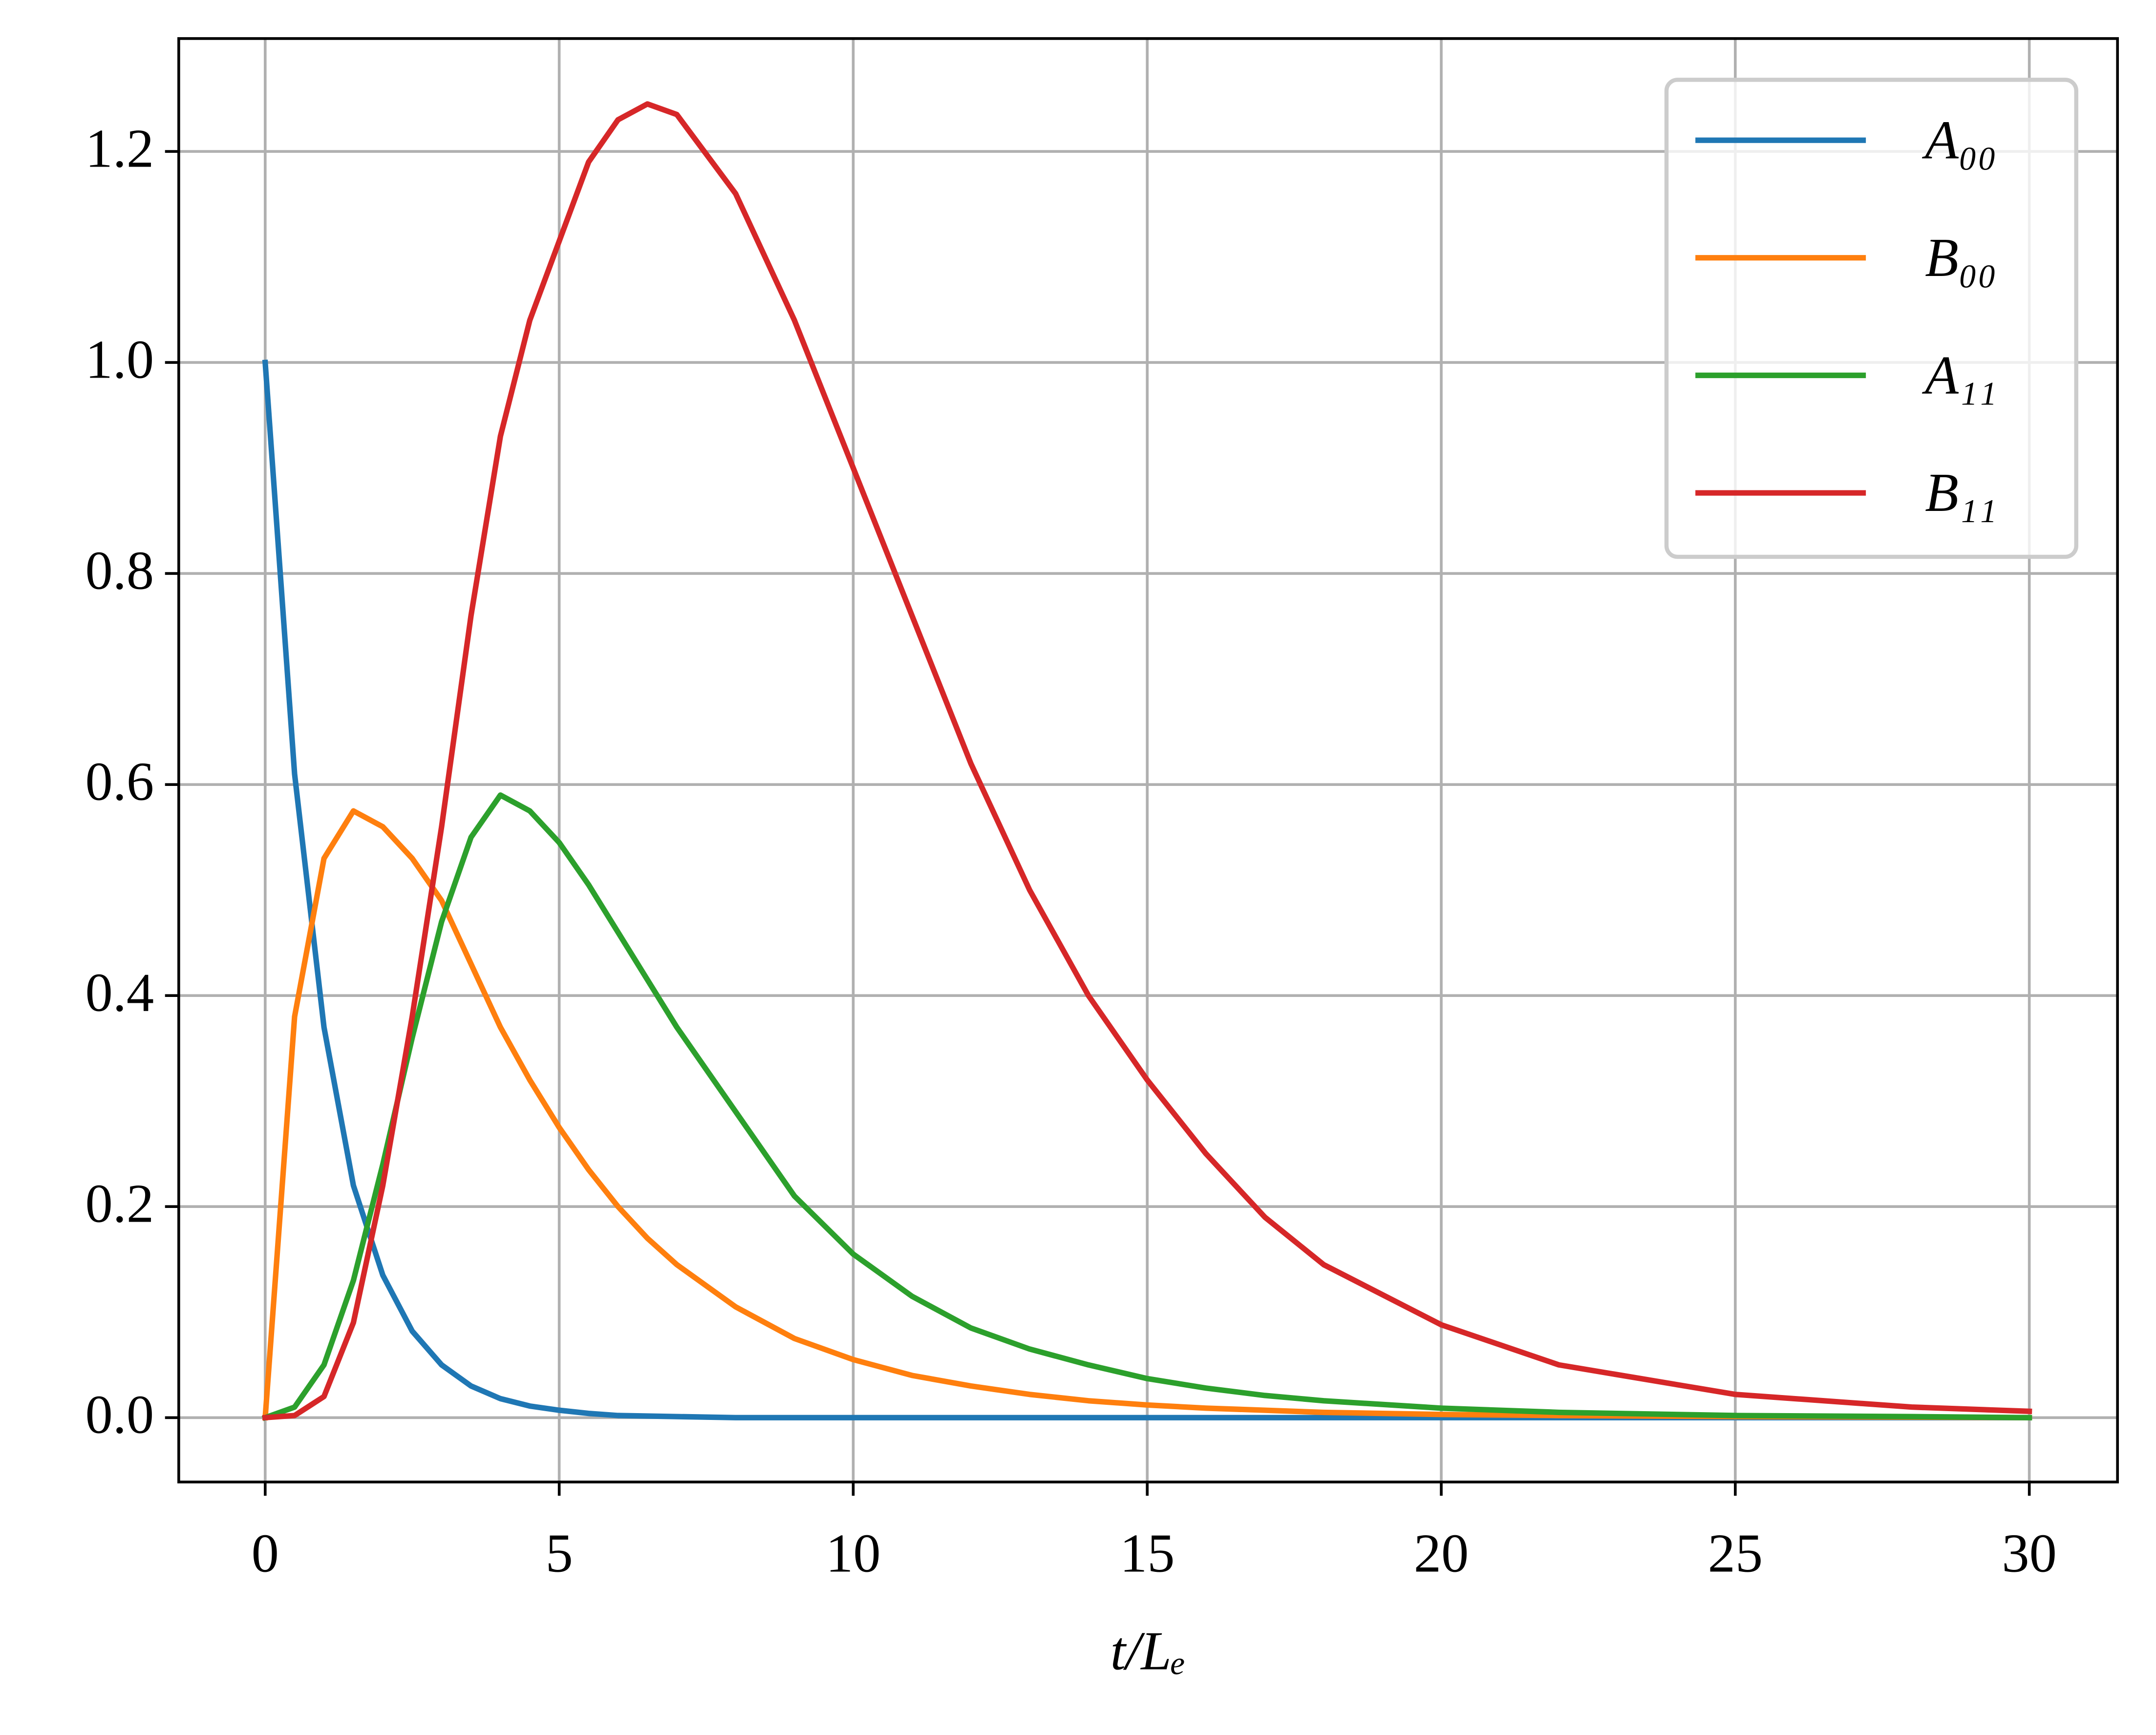  I want to click on legend-label: A₀₀, so click(1959, 140).